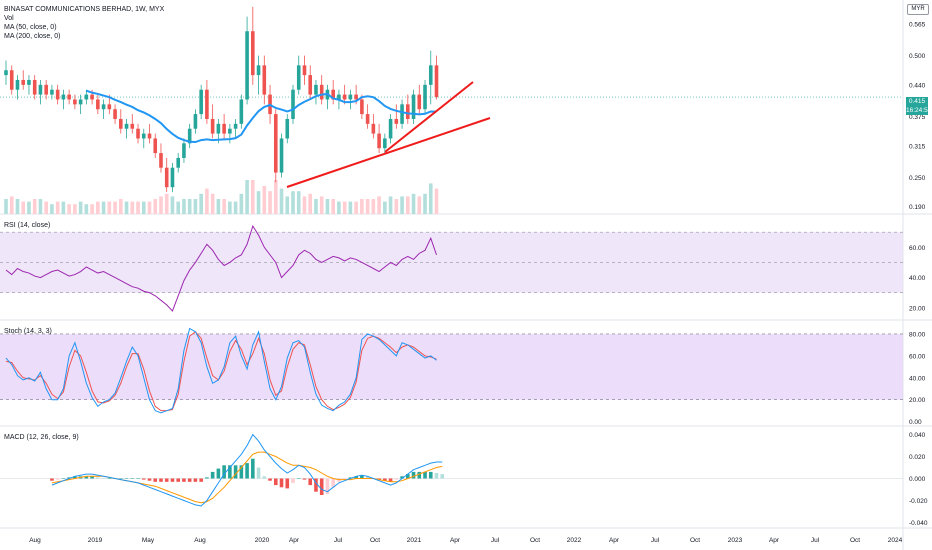 Image resolution: width=932 pixels, height=550 pixels. Describe the element at coordinates (451, 366) in the screenshot. I see `stoch-band` at that location.